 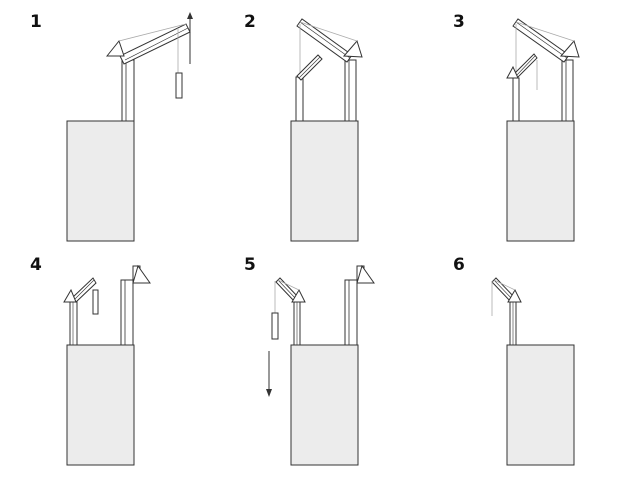 What do you see at coordinates (250, 265) in the screenshot?
I see `step-number-5: 5` at bounding box center [250, 265].